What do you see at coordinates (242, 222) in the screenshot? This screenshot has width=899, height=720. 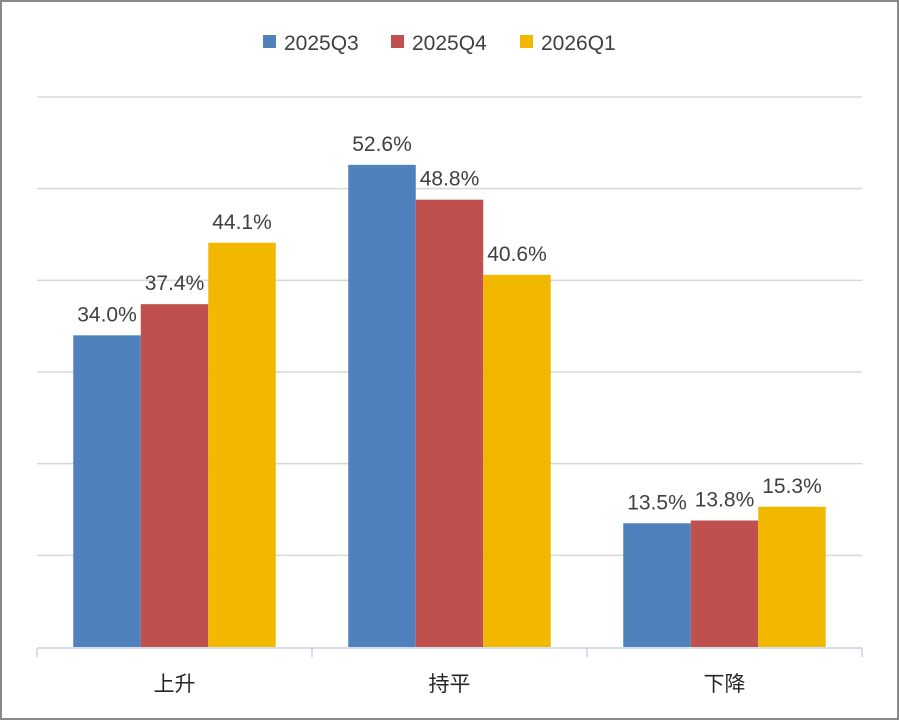 I see `data-label: 44.1%` at bounding box center [242, 222].